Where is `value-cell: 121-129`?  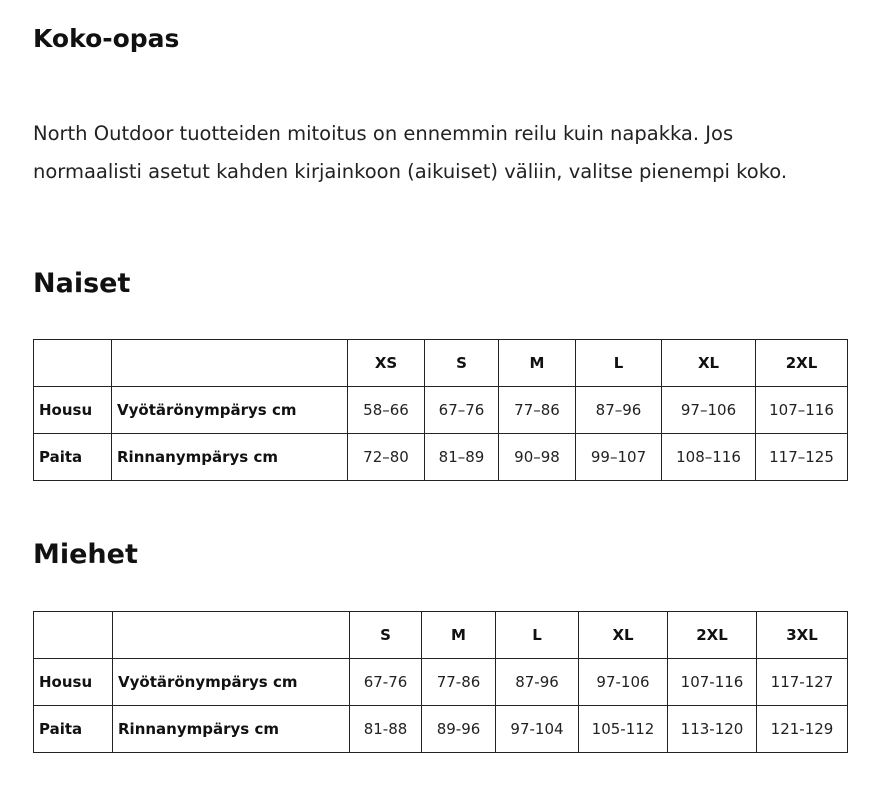
value-cell: 121-129 is located at coordinates (802, 729).